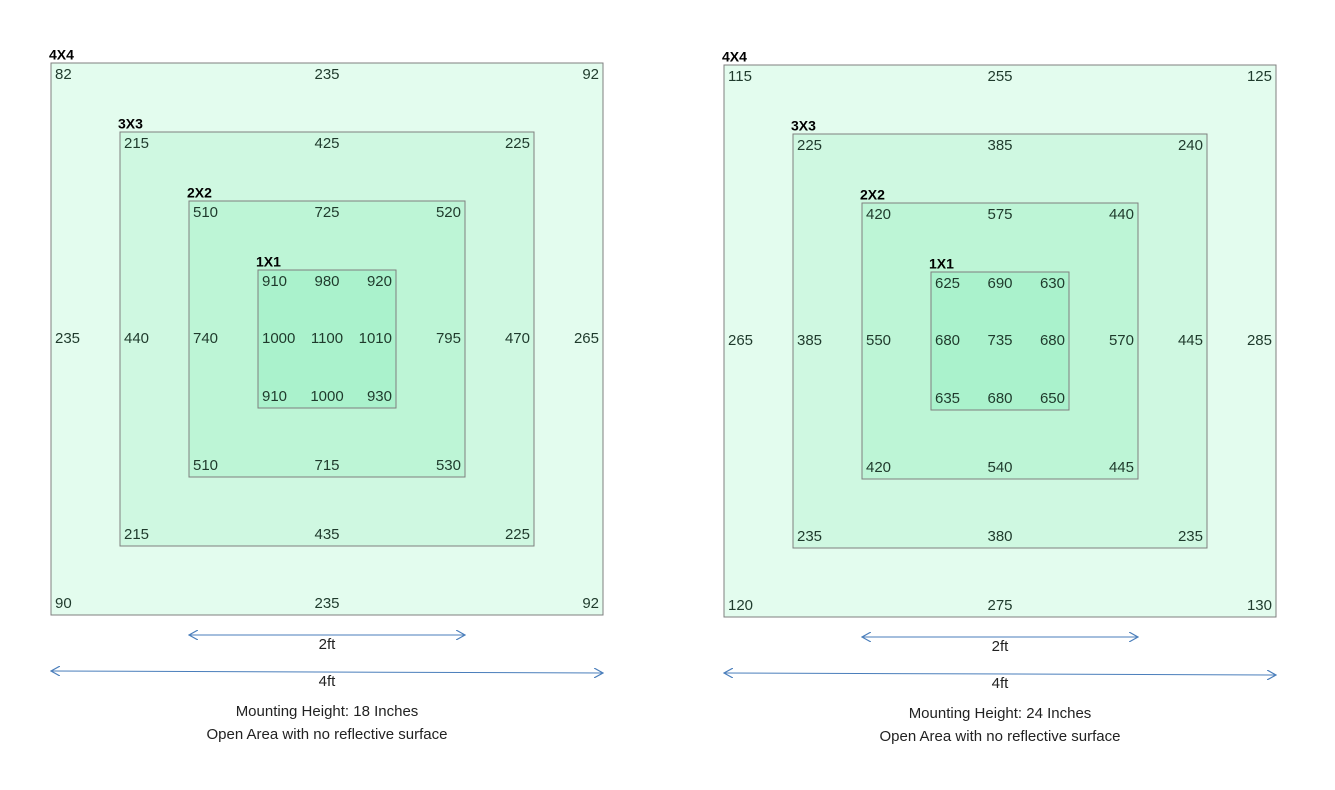 The height and width of the screenshot is (790, 1335). I want to click on reading: 740, so click(205, 338).